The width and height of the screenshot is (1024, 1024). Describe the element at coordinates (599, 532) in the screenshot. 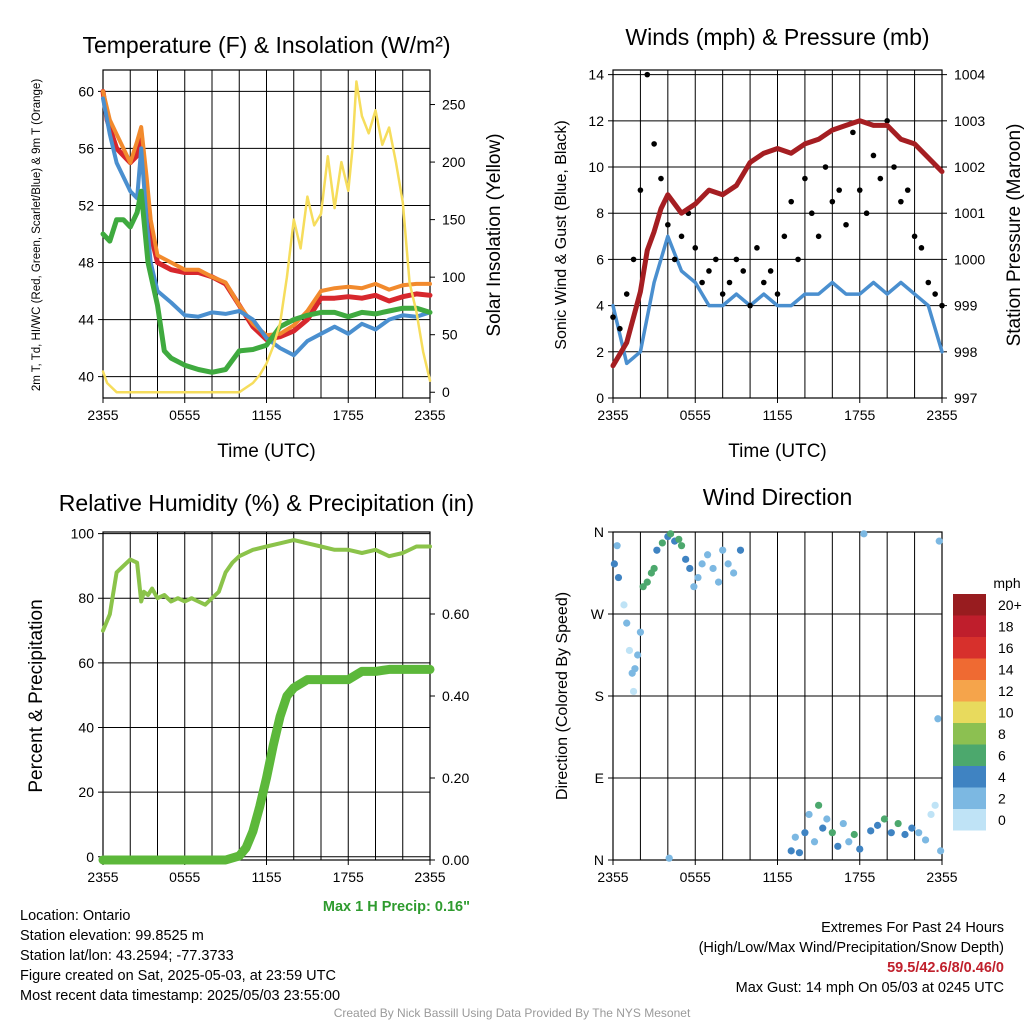

I see `y-tick-label: N` at that location.